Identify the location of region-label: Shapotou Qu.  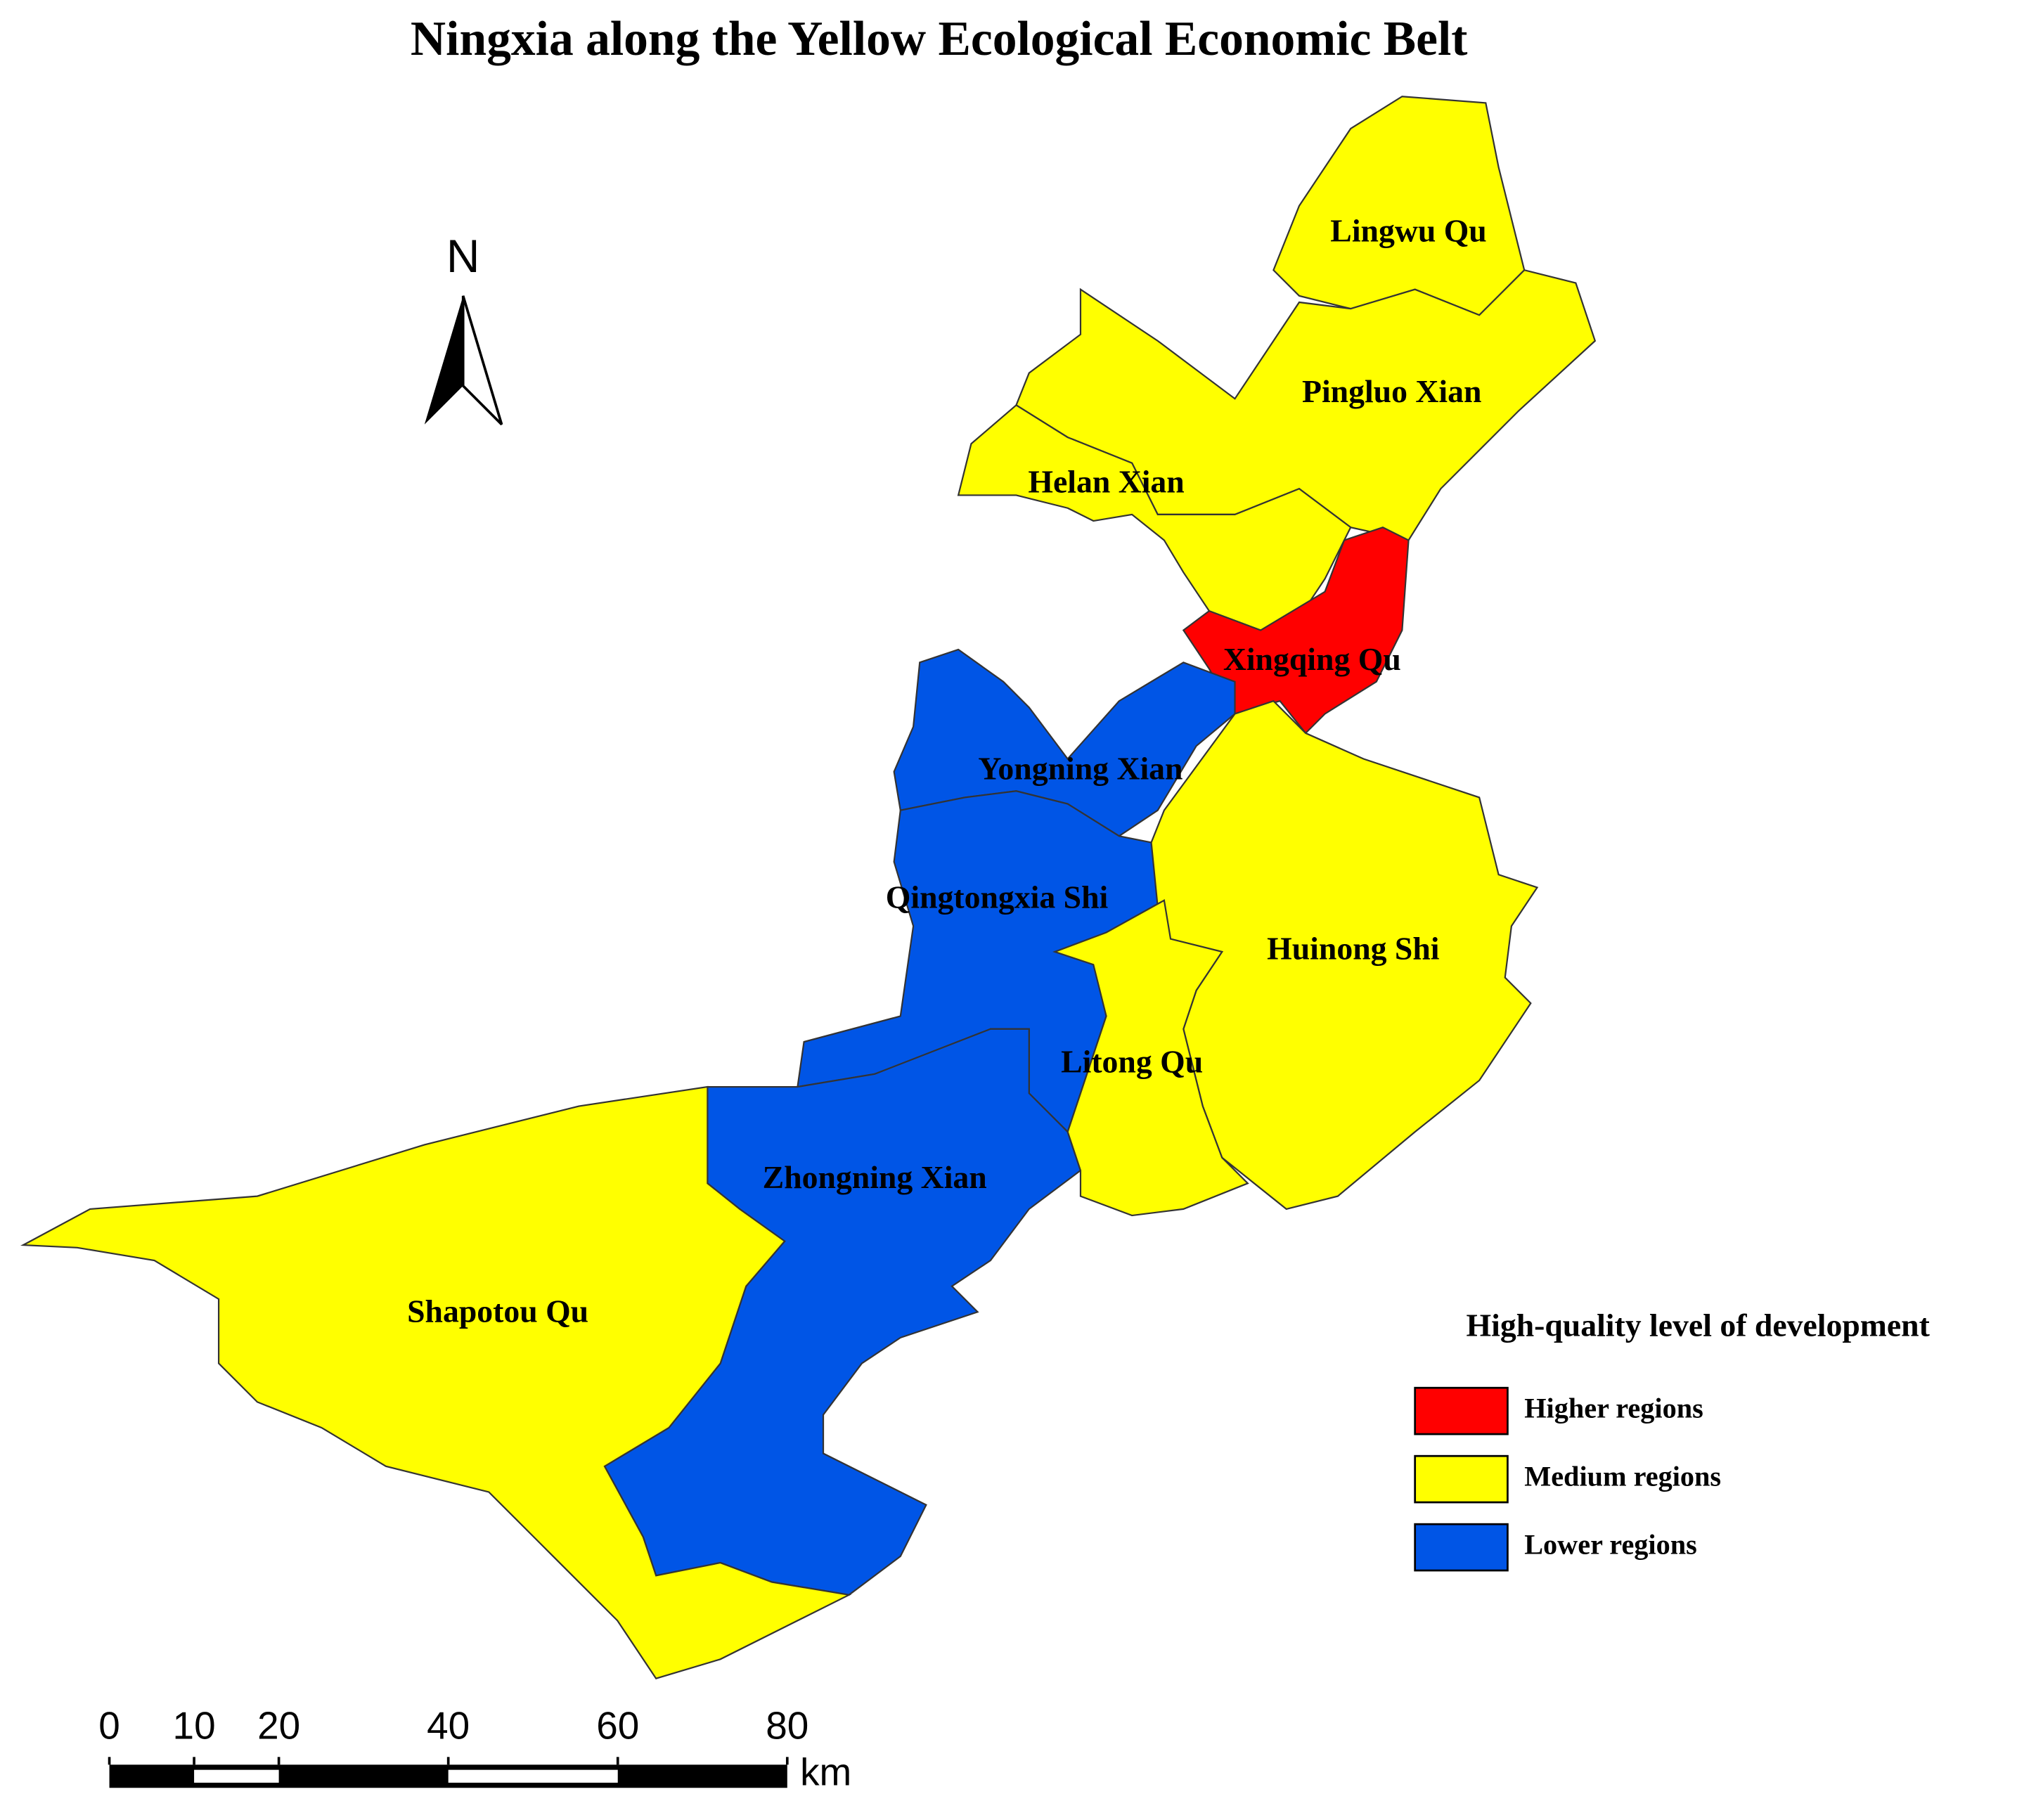
(498, 1311).